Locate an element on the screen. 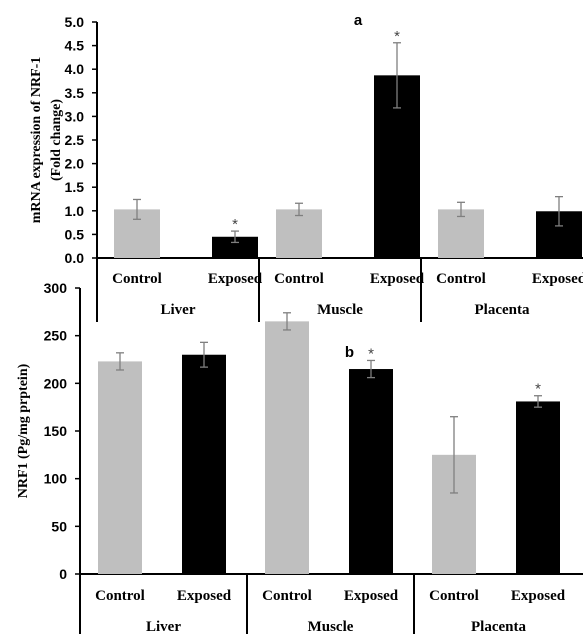 Image resolution: width=583 pixels, height=634 pixels. y-tick-label: 150 is located at coordinates (56, 431).